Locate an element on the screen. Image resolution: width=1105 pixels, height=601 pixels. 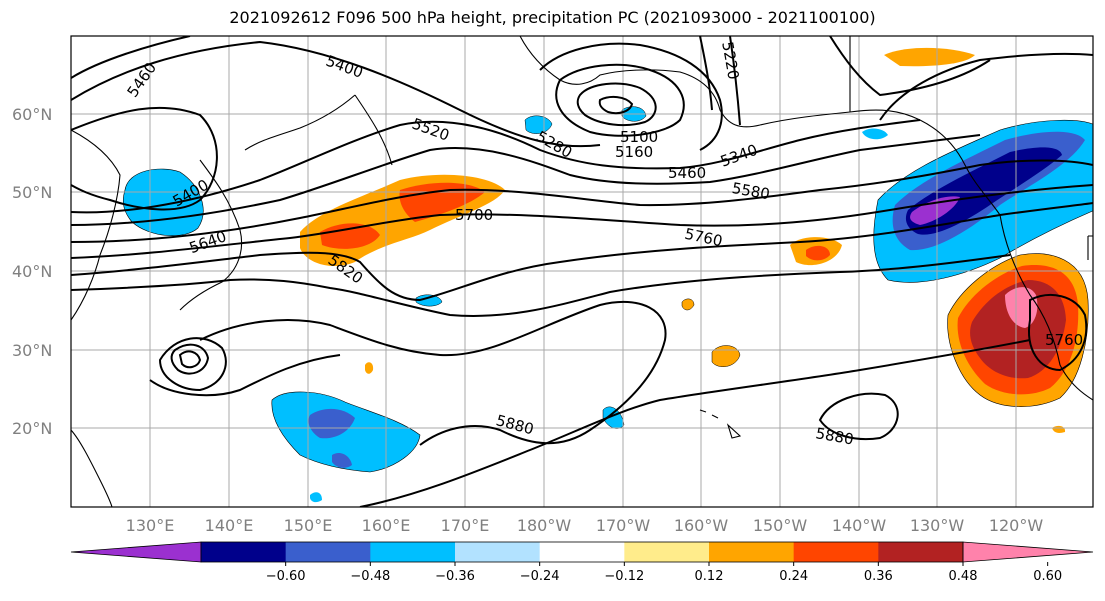
lat-label: 20°N is located at coordinates (32, 428).